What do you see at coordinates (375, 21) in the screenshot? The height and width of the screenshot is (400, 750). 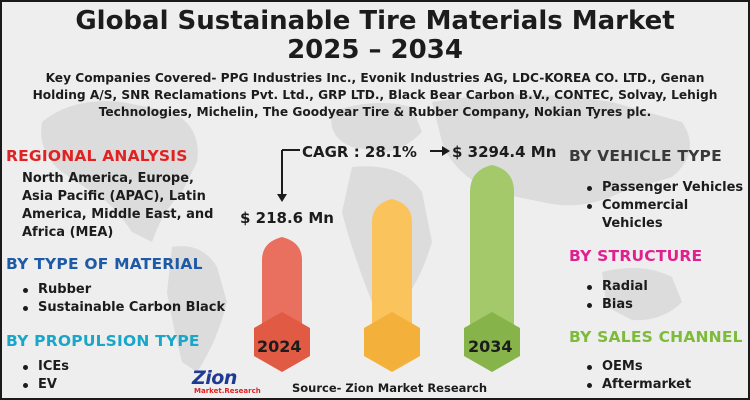 I see `page-title-line-1: Global Sustainable Tire Materials Market` at bounding box center [375, 21].